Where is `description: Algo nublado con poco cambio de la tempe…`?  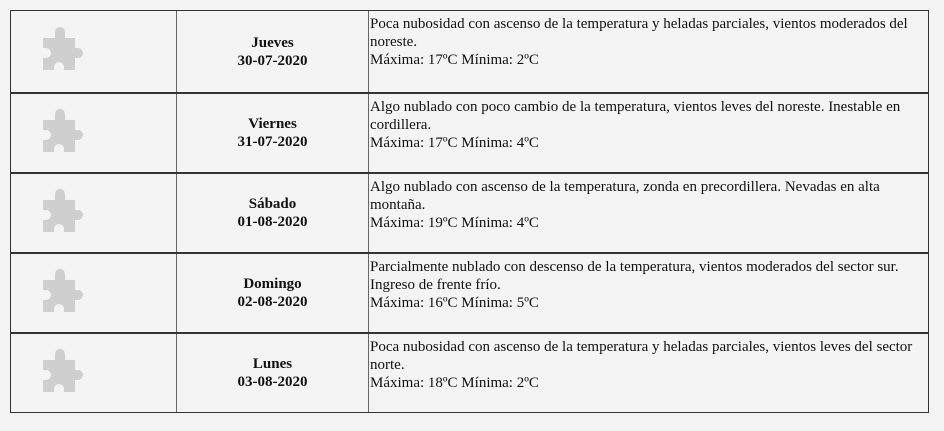 description: Algo nublado con poco cambio de la tempe… is located at coordinates (635, 116).